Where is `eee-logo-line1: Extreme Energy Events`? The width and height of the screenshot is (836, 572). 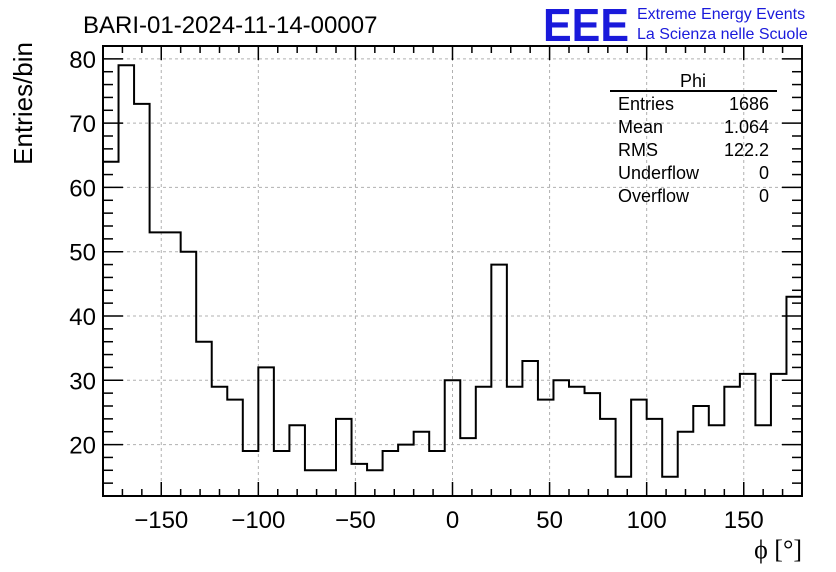
eee-logo-line1: Extreme Energy Events is located at coordinates (721, 14).